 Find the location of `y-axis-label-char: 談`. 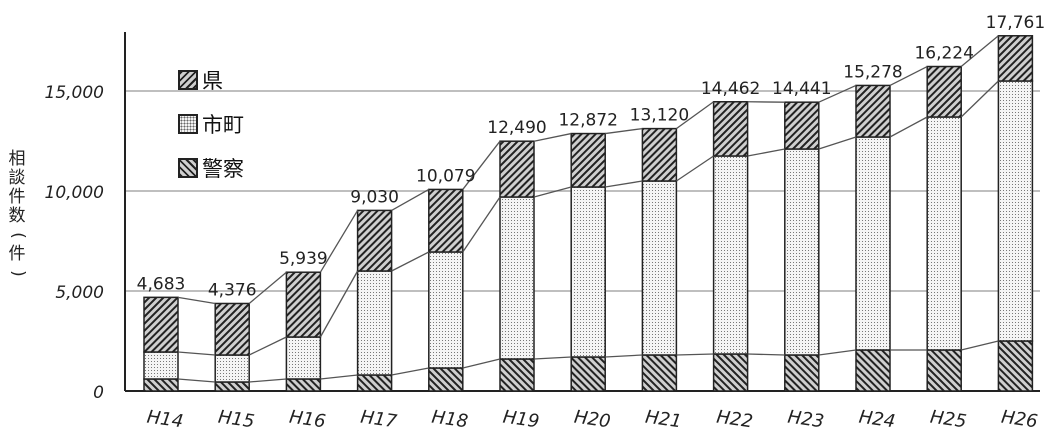

y-axis-label-char: 談 is located at coordinates (17, 178).